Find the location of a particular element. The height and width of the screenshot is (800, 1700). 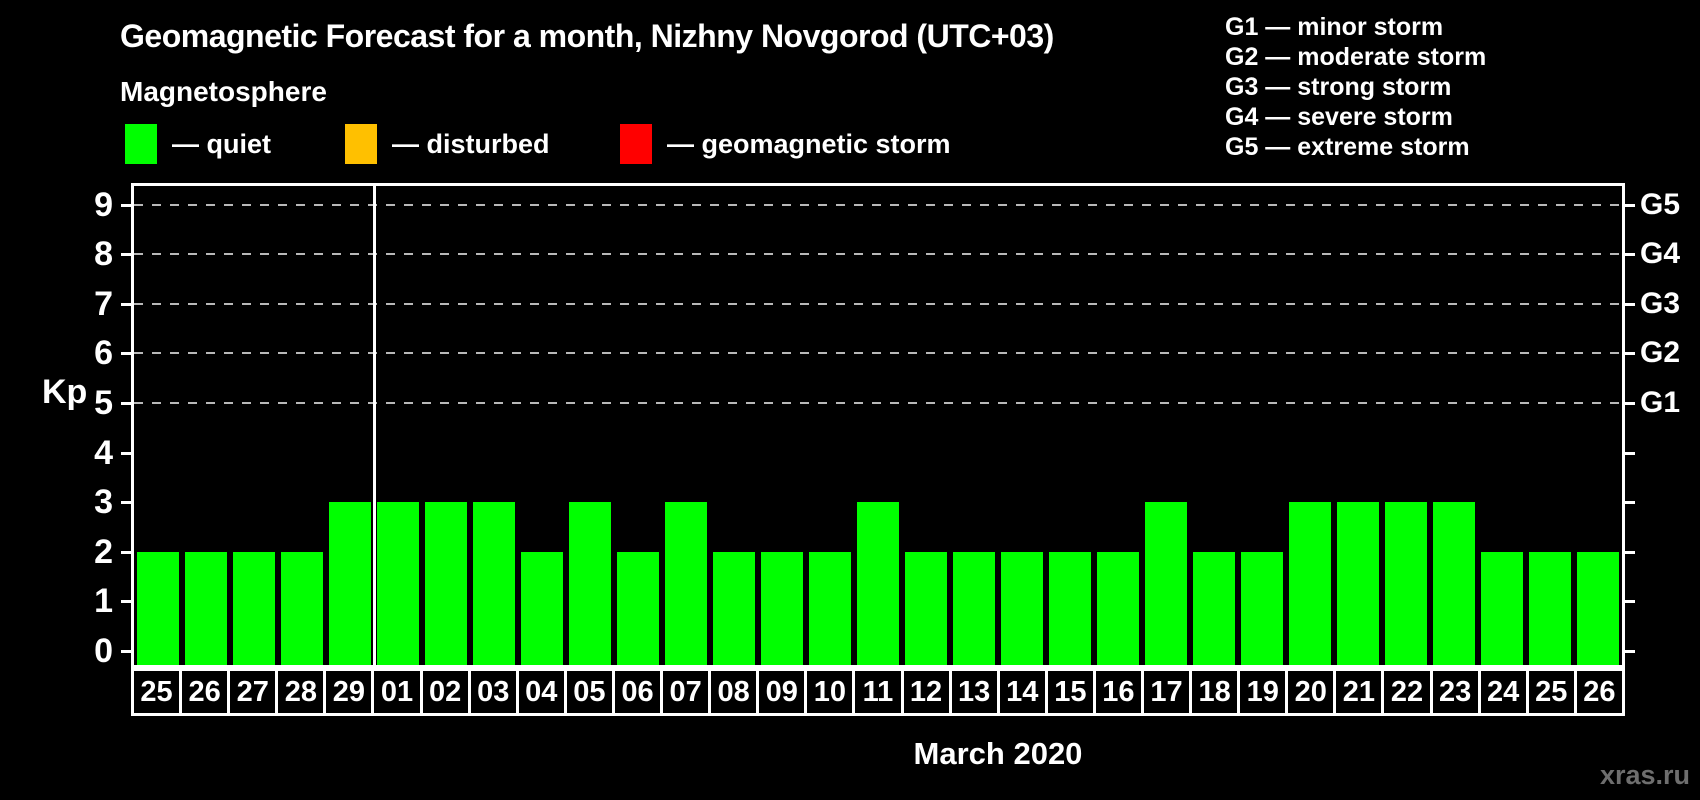

right-tick-kp3 is located at coordinates (1630, 503).